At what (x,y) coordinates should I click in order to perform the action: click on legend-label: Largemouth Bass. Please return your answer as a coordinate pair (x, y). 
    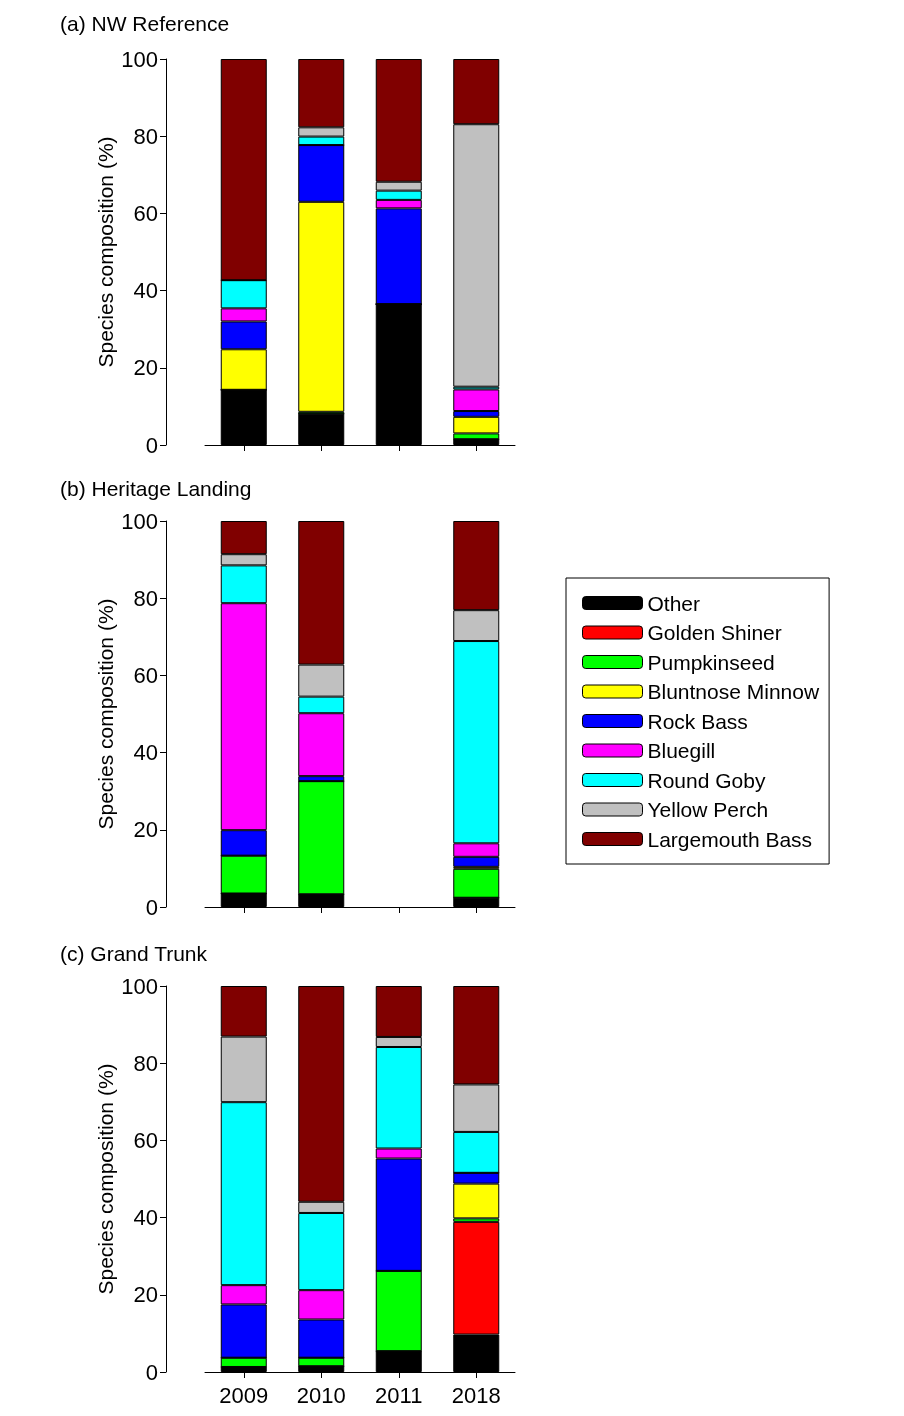
    Looking at the image, I should click on (730, 839).